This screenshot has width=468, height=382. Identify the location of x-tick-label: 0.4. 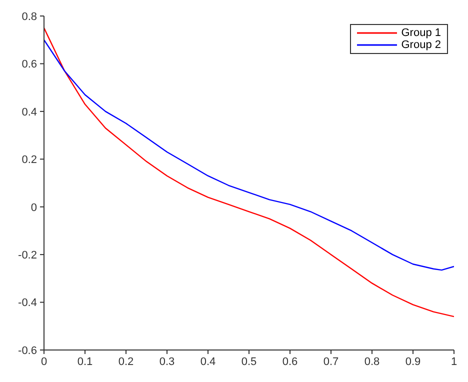
(208, 362).